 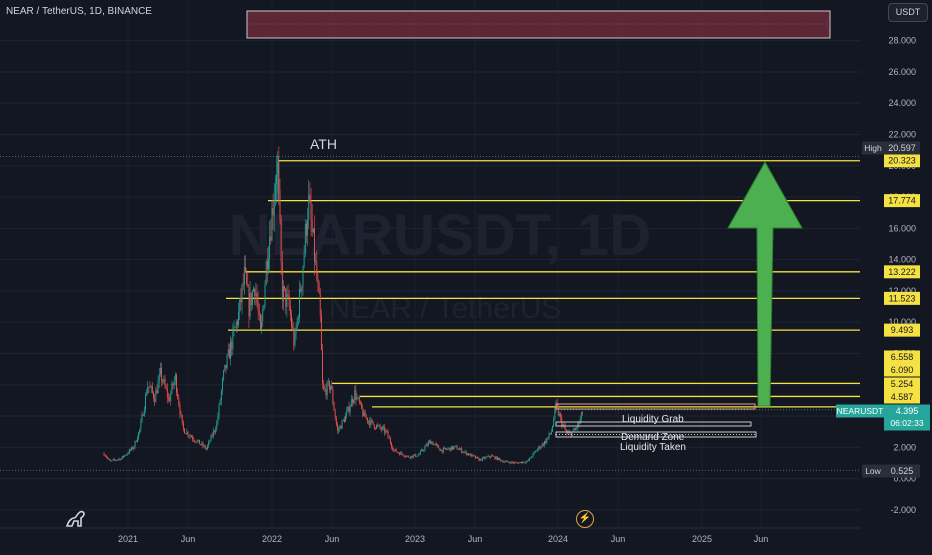 I want to click on x-tick-label: Jun, so click(x=188, y=539).